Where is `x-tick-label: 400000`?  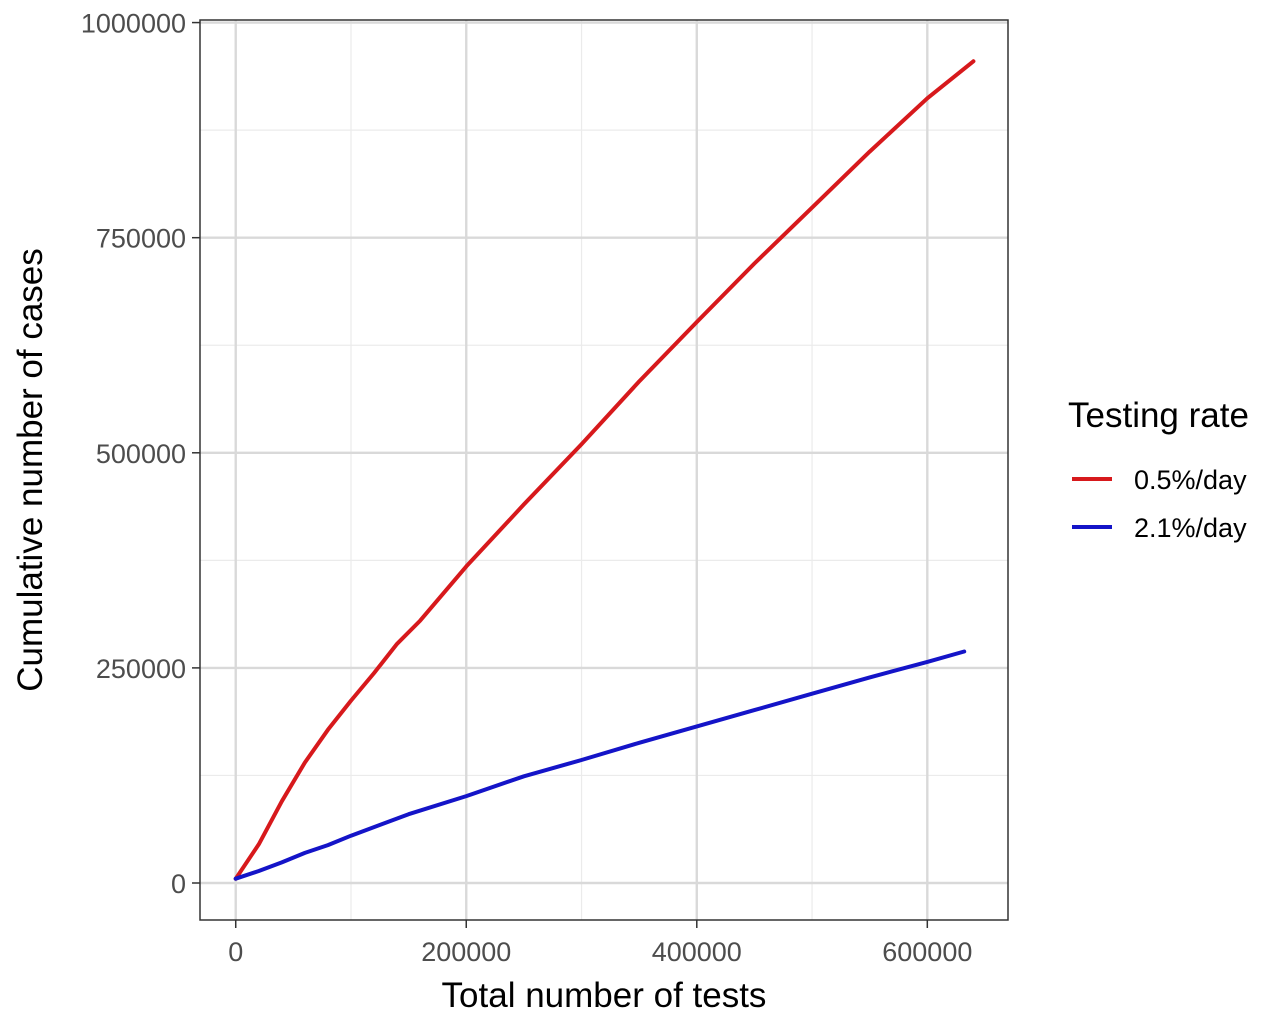 x-tick-label: 400000 is located at coordinates (697, 952).